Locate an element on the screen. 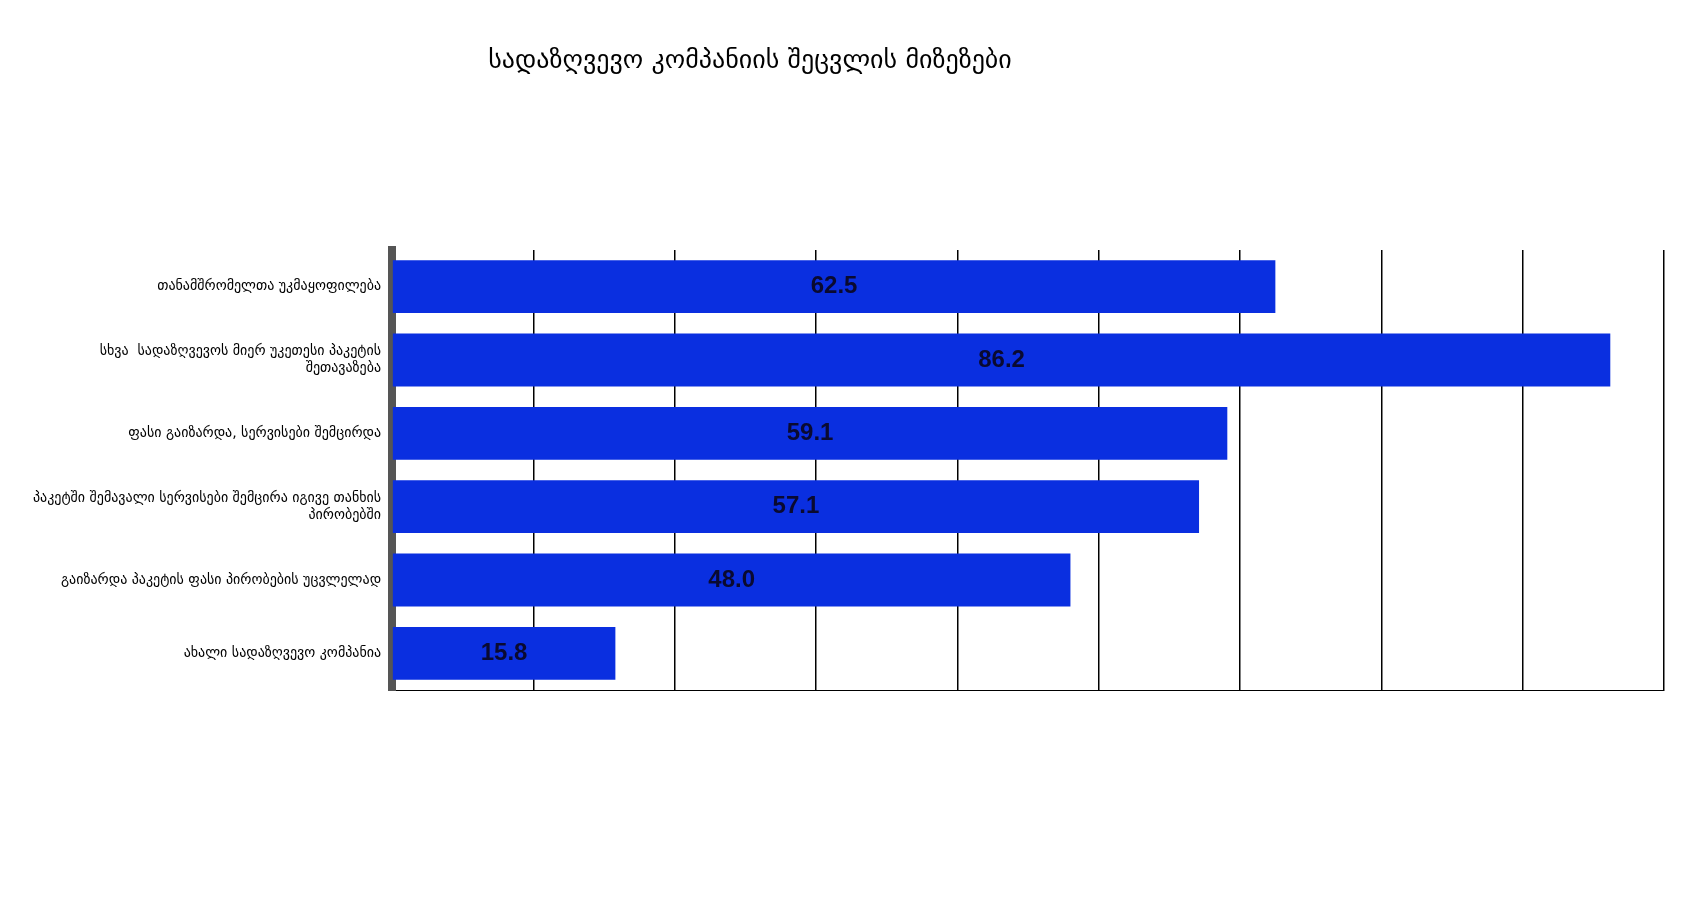 This screenshot has height=900, width=1684. data-label: 48.0 is located at coordinates (731, 578).